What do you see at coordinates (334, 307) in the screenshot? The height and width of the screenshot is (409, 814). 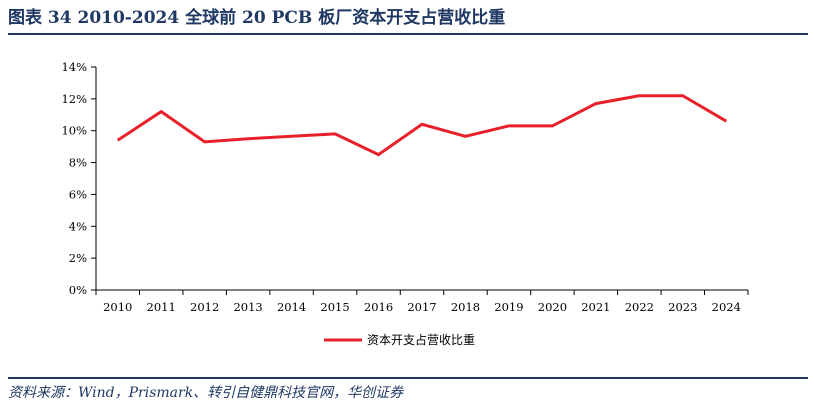 I see `x-tick-label: 2015` at bounding box center [334, 307].